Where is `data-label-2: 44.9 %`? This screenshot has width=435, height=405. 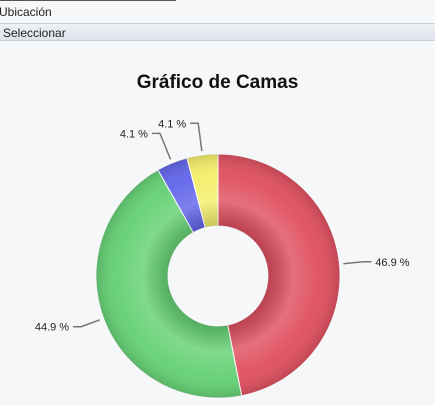 data-label-2: 44.9 % is located at coordinates (52, 328).